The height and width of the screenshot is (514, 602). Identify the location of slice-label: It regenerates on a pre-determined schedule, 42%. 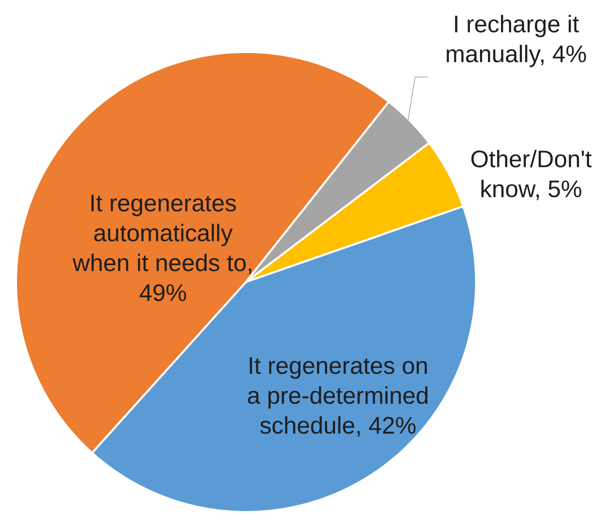
(338, 397).